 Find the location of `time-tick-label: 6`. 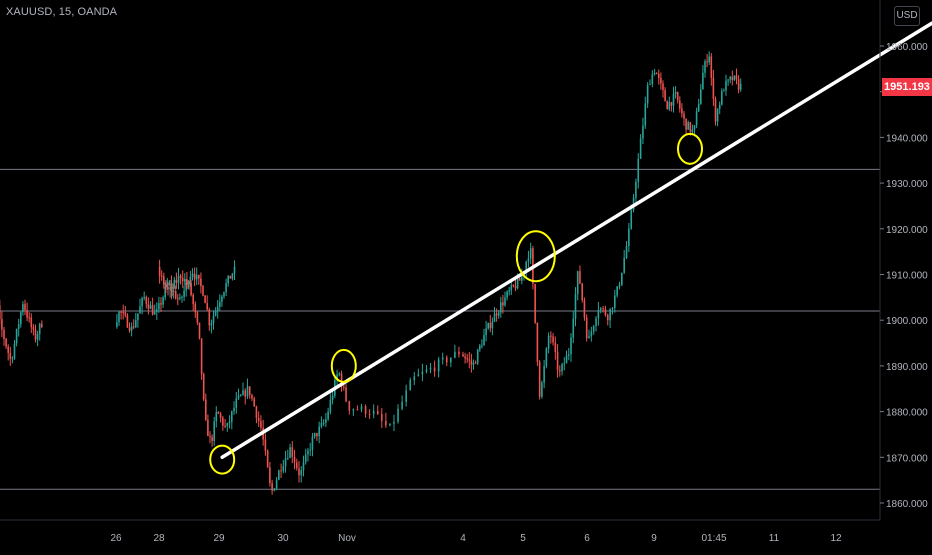

time-tick-label: 6 is located at coordinates (587, 538).